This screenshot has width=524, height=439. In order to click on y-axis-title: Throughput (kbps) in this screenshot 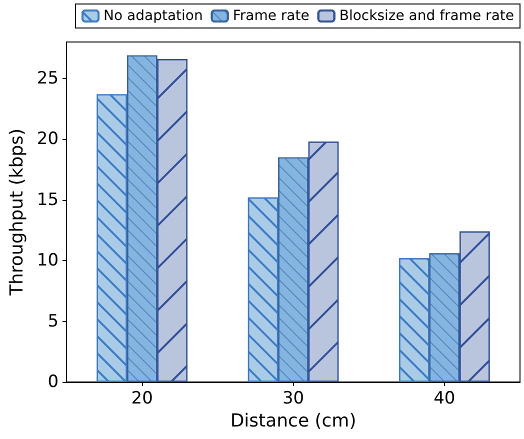, I will do `click(17, 212)`.